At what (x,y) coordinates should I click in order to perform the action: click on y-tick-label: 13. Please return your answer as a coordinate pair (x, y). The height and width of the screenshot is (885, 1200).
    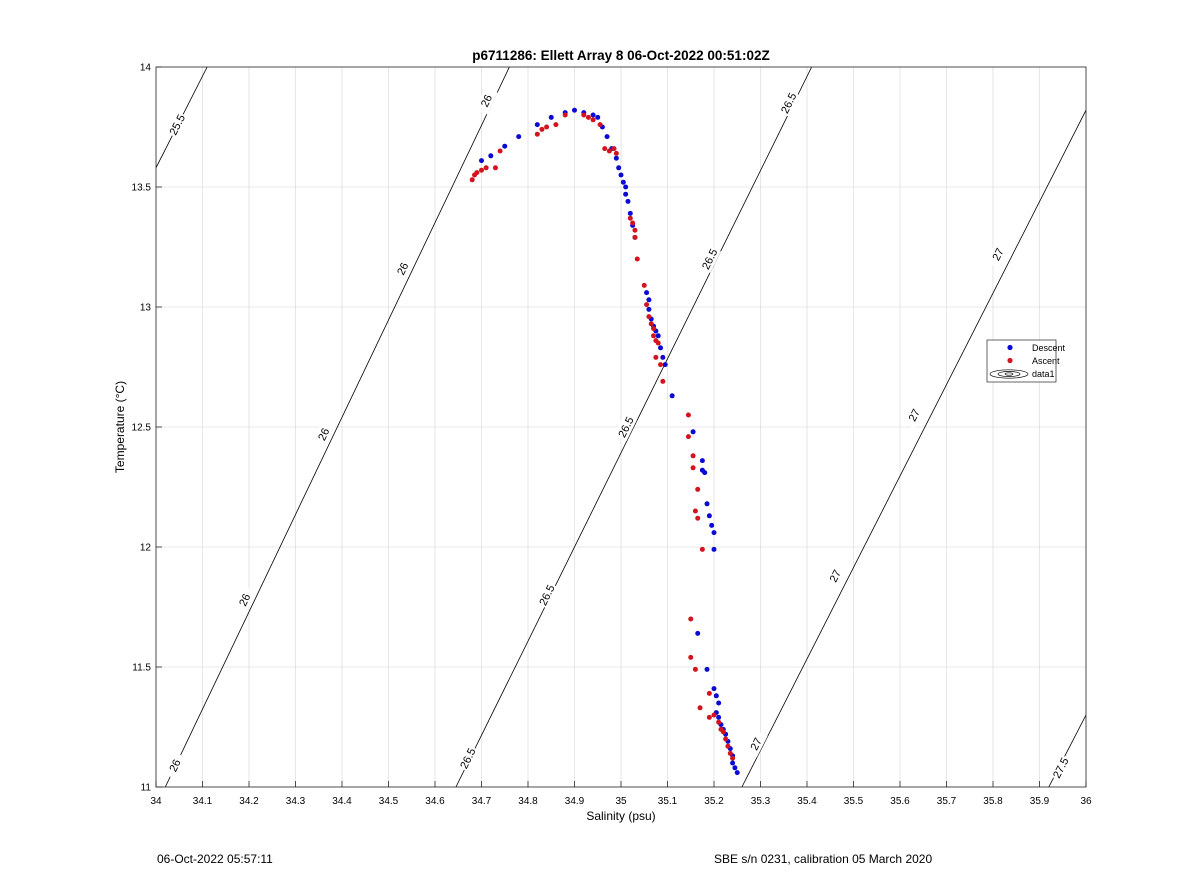
    Looking at the image, I should click on (146, 308).